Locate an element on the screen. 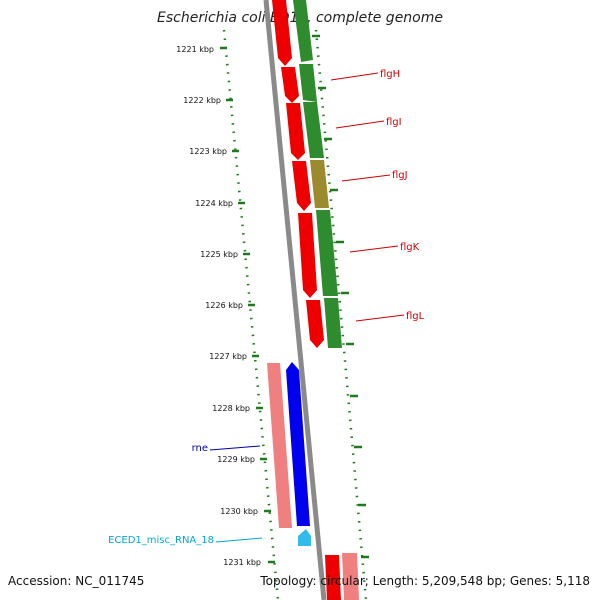 The image size is (600, 600). leader-flgH is located at coordinates (354, 76).